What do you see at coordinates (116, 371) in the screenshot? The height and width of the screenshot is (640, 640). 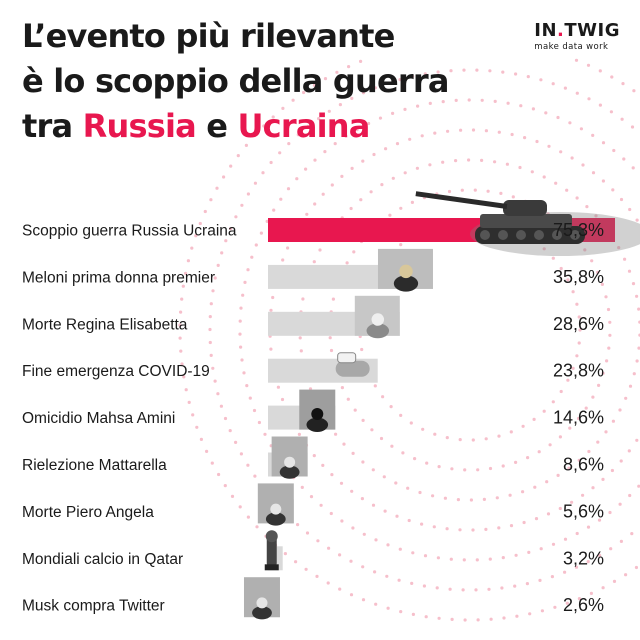 I see `category-label: Fine emergenza COVID-19` at bounding box center [116, 371].